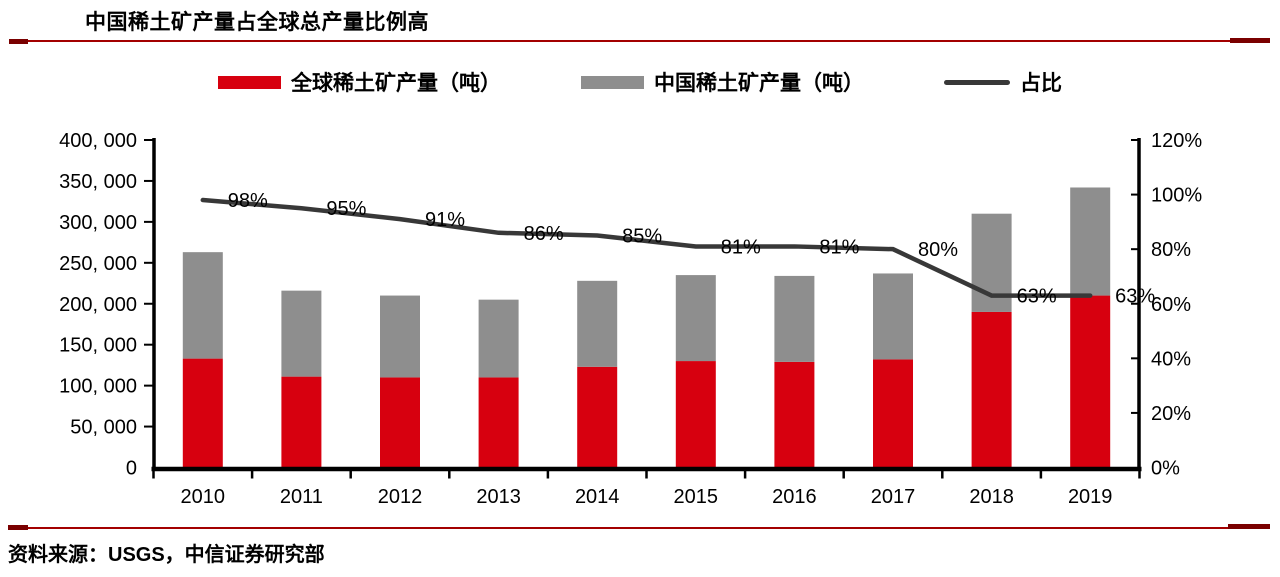  What do you see at coordinates (18, 41) in the screenshot?
I see `top-accent-dash-left` at bounding box center [18, 41].